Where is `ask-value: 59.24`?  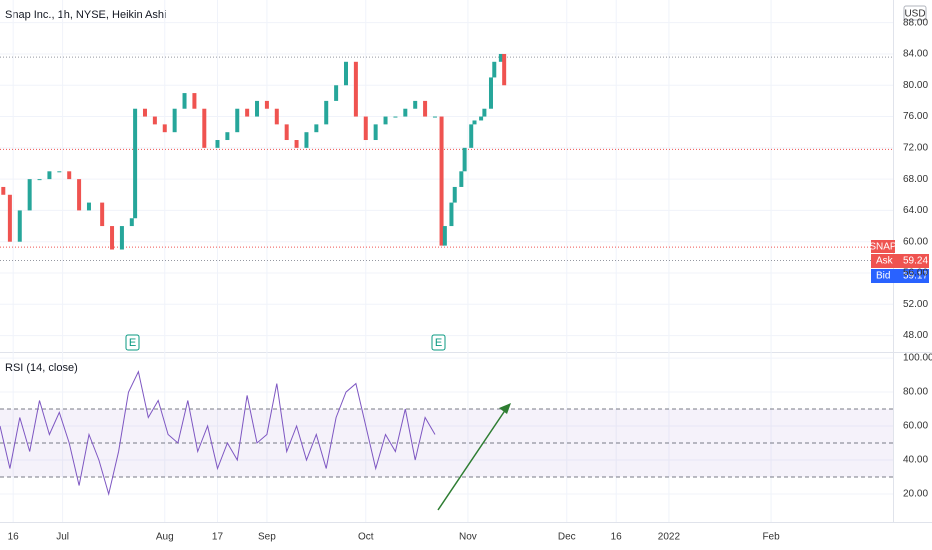
ask-value: 59.24 is located at coordinates (915, 261).